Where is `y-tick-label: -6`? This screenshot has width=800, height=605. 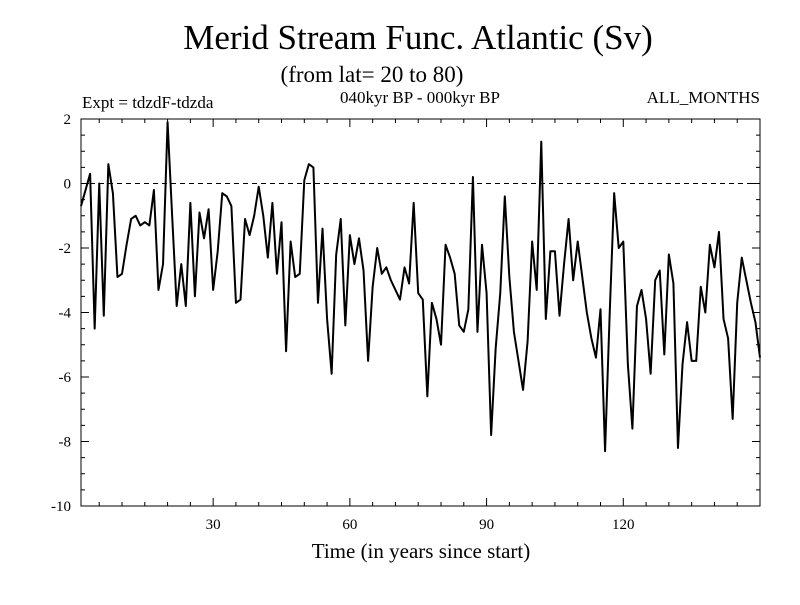
y-tick-label: -6 is located at coordinates (65, 378).